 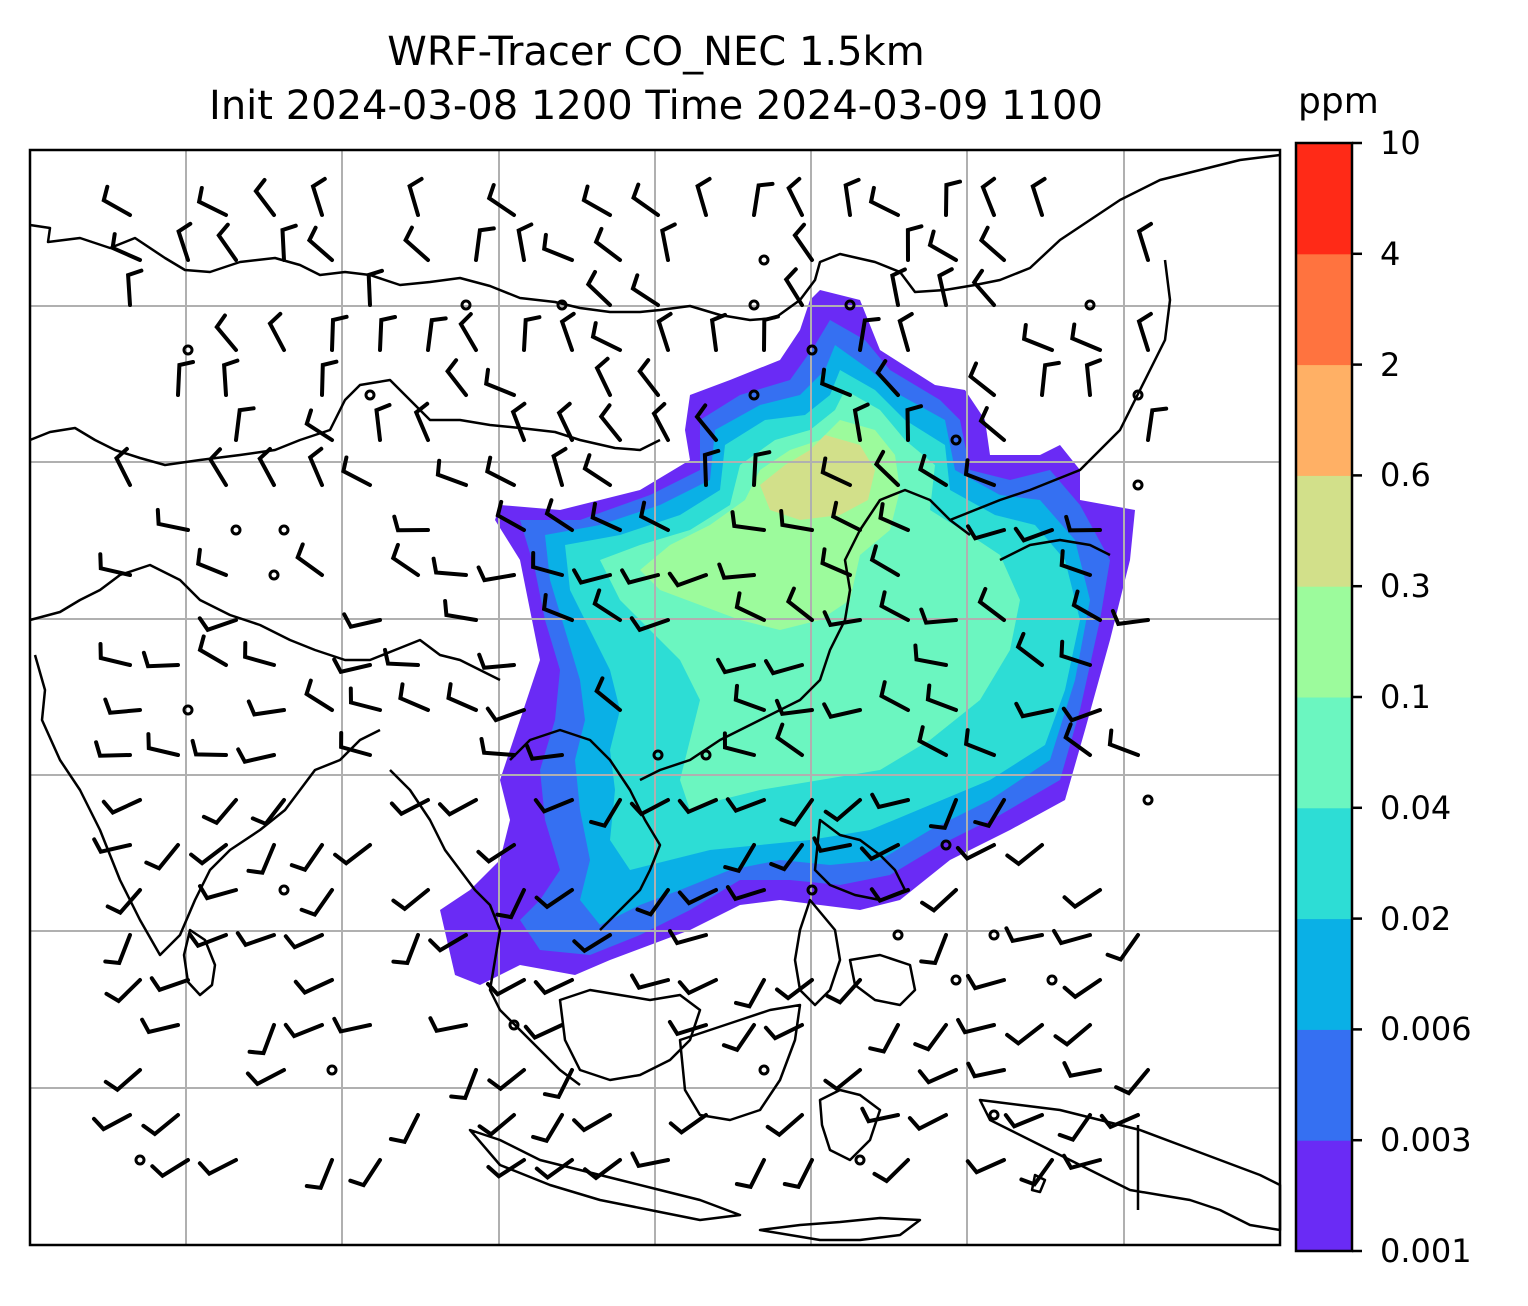 What do you see at coordinates (1416, 807) in the screenshot?
I see `colorbar-tick-label: 0.04` at bounding box center [1416, 807].